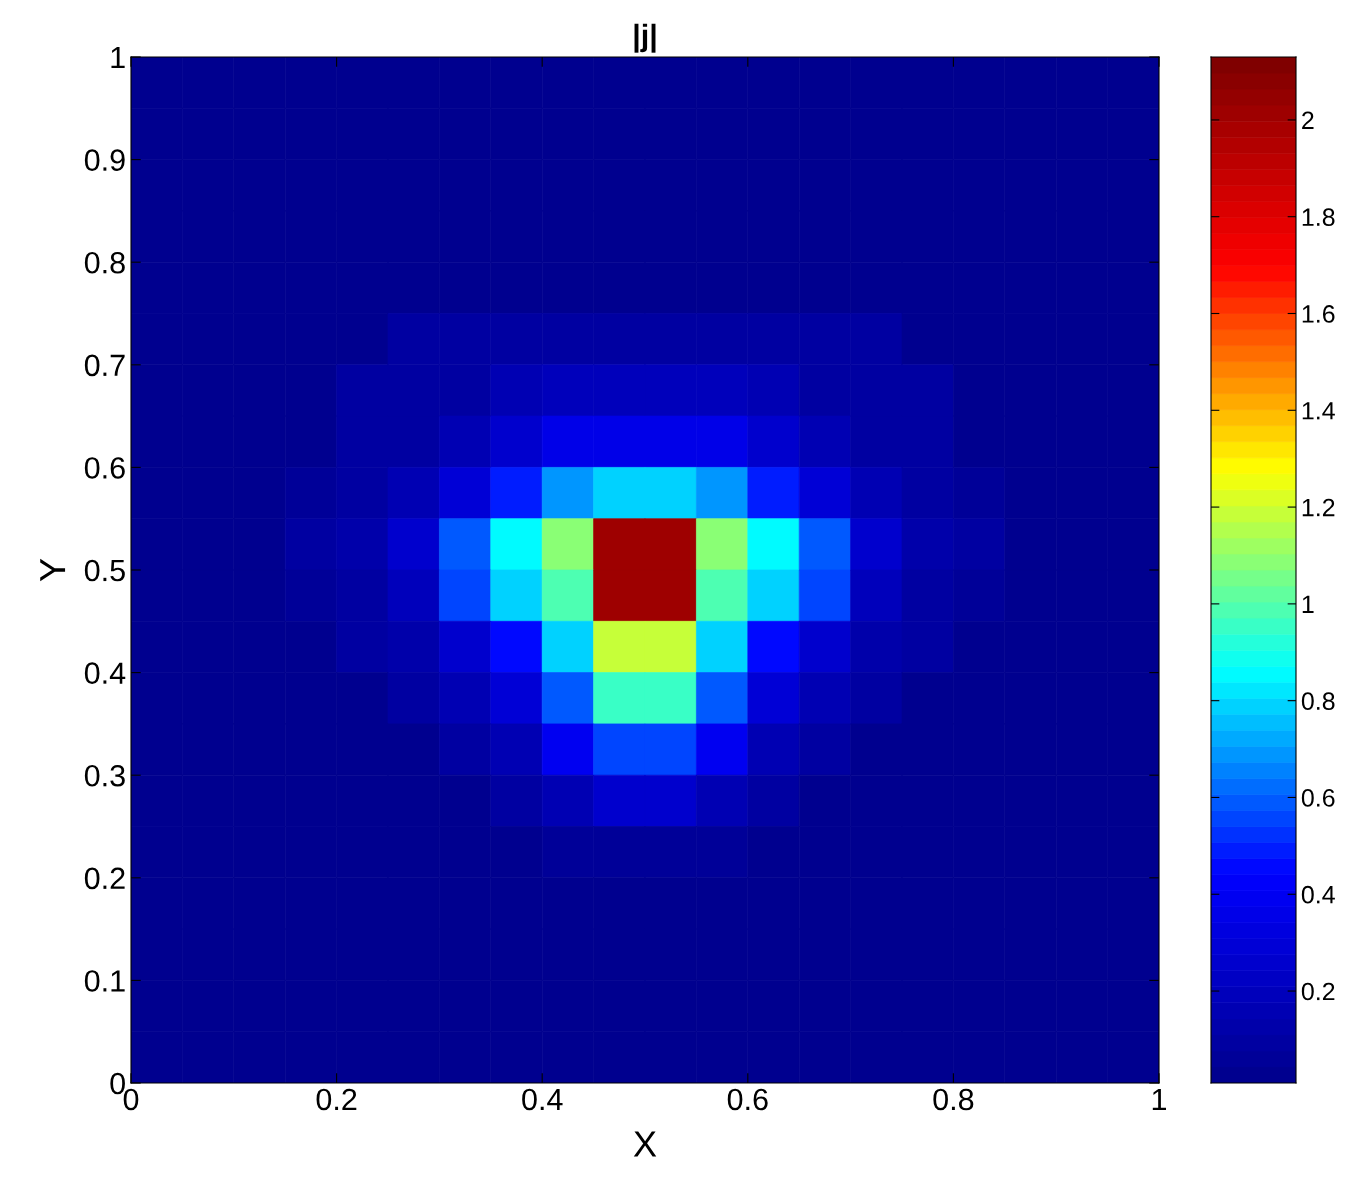  What do you see at coordinates (104, 468) in the screenshot?
I see `y-tick-label: 0.6` at bounding box center [104, 468].